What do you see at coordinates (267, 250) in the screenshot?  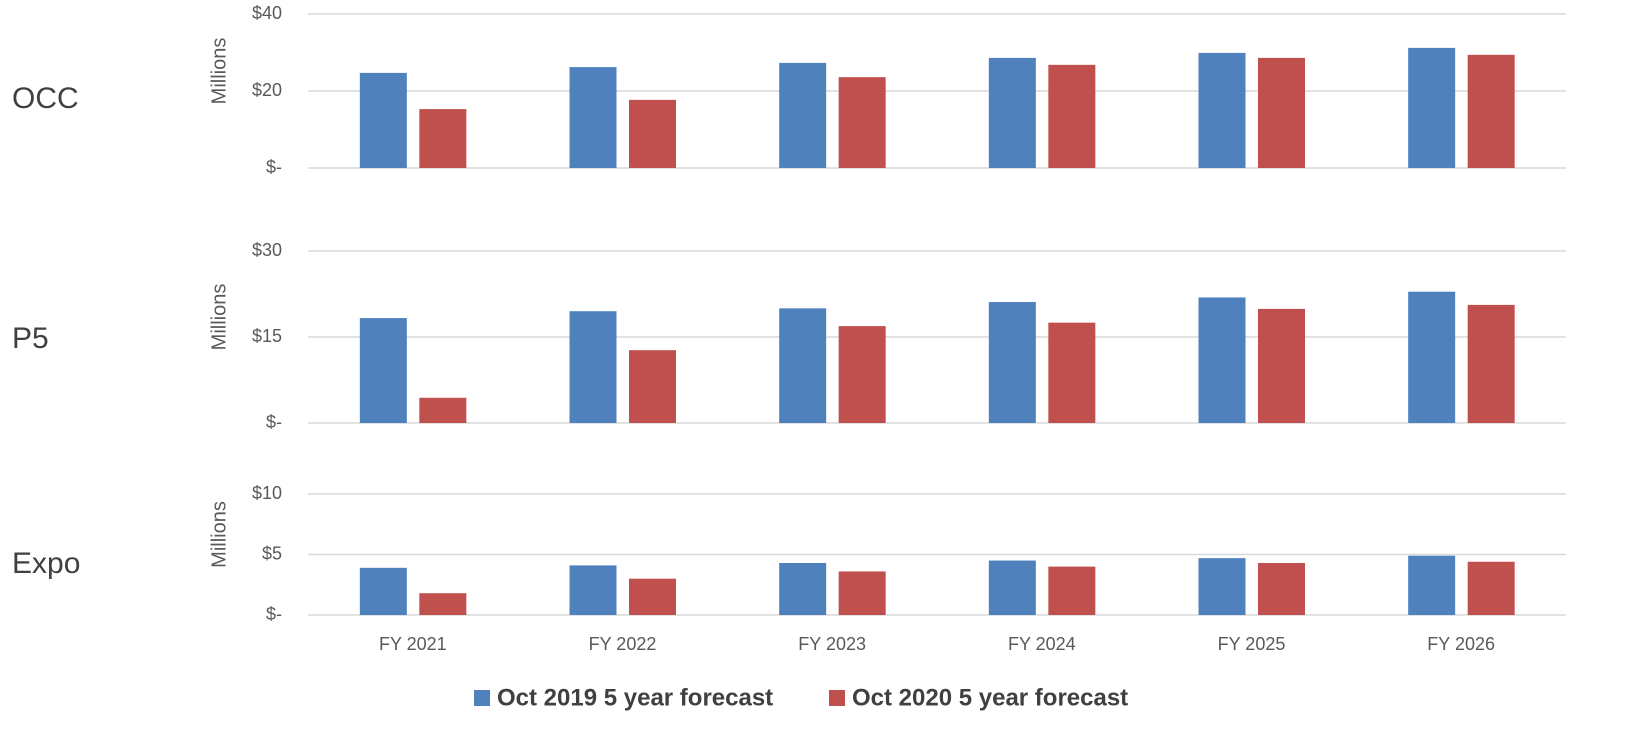 I see `y-tick-label: $30` at bounding box center [267, 250].